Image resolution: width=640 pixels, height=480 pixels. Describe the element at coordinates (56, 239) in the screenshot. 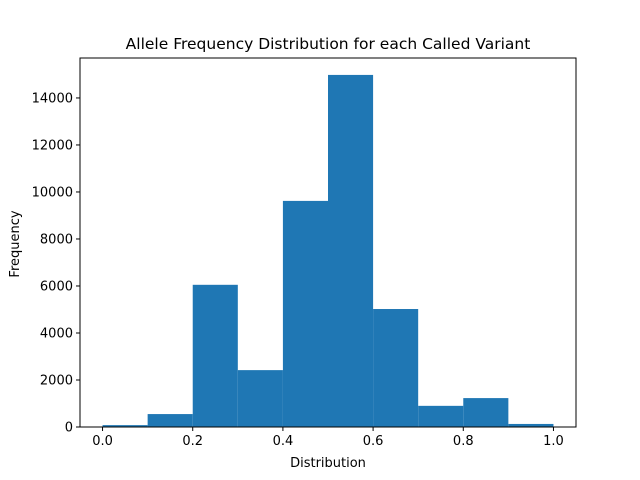

I see `y-tick-label: 8000` at that location.